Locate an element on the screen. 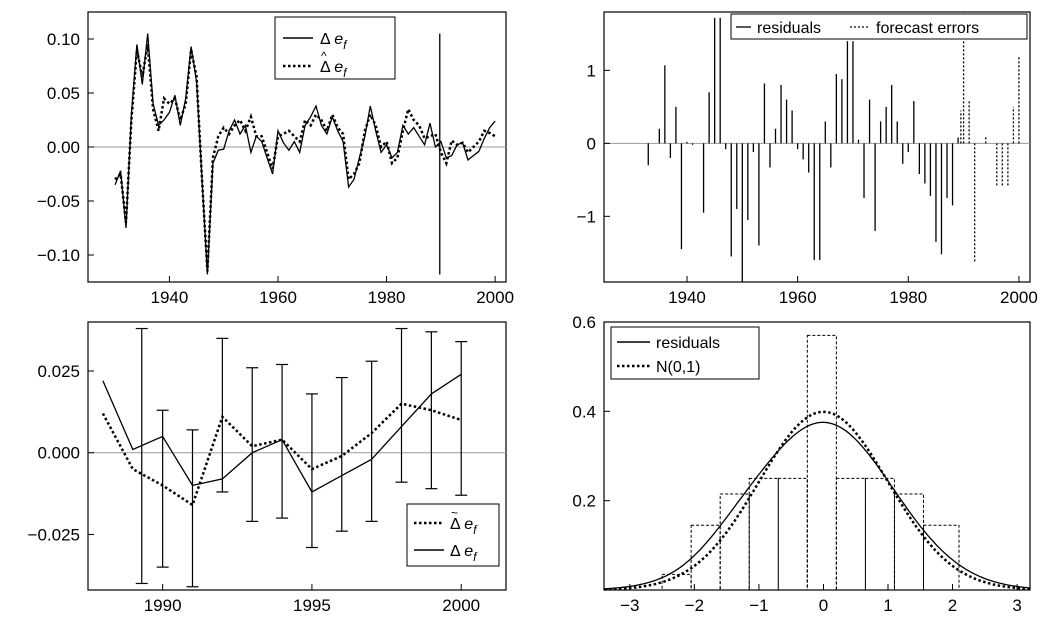 This screenshot has width=1048, height=638. legend: Δ ef ^ Δ ef is located at coordinates (335, 48).